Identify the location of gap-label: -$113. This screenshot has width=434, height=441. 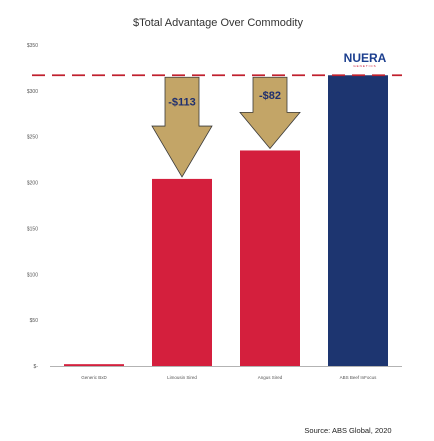
(182, 103).